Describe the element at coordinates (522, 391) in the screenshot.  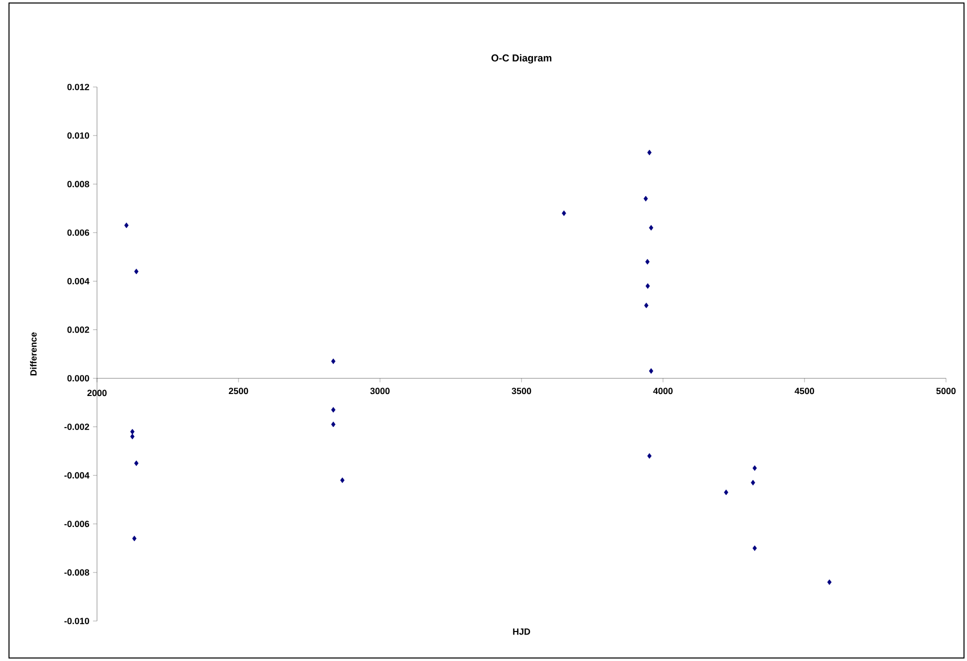
I see `x-tick-label: 3500` at that location.